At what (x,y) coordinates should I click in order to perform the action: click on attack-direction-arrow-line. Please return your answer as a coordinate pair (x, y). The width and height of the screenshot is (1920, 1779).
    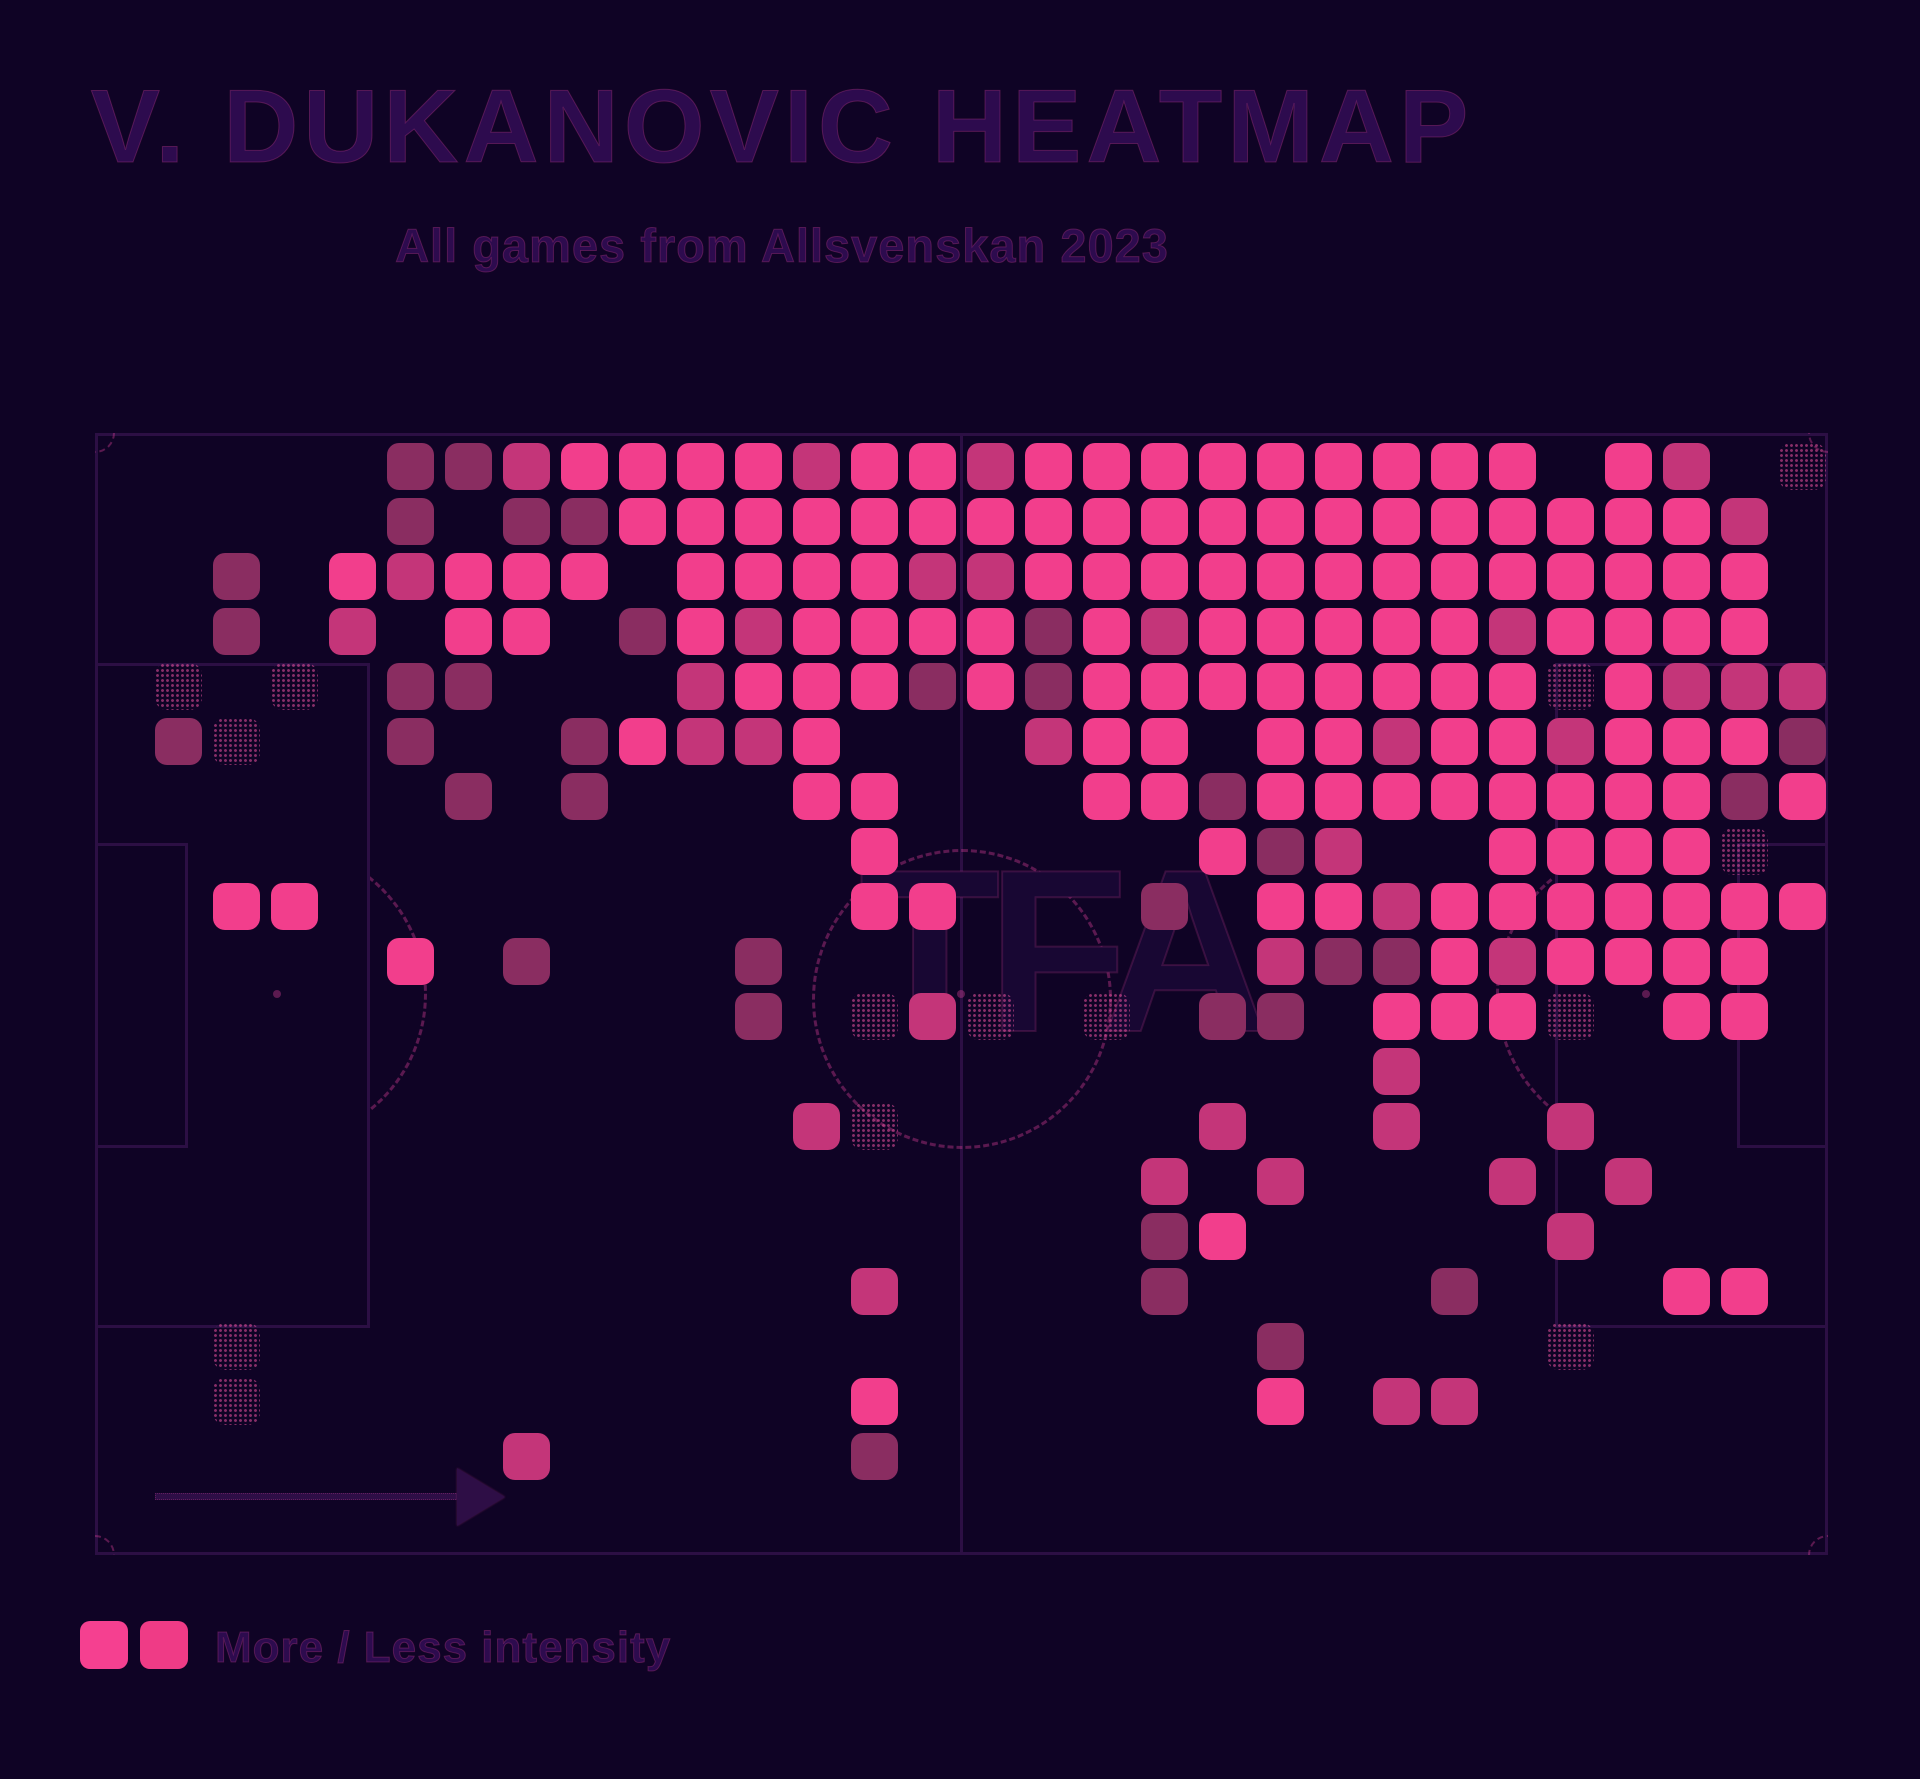
    Looking at the image, I should click on (307, 1496).